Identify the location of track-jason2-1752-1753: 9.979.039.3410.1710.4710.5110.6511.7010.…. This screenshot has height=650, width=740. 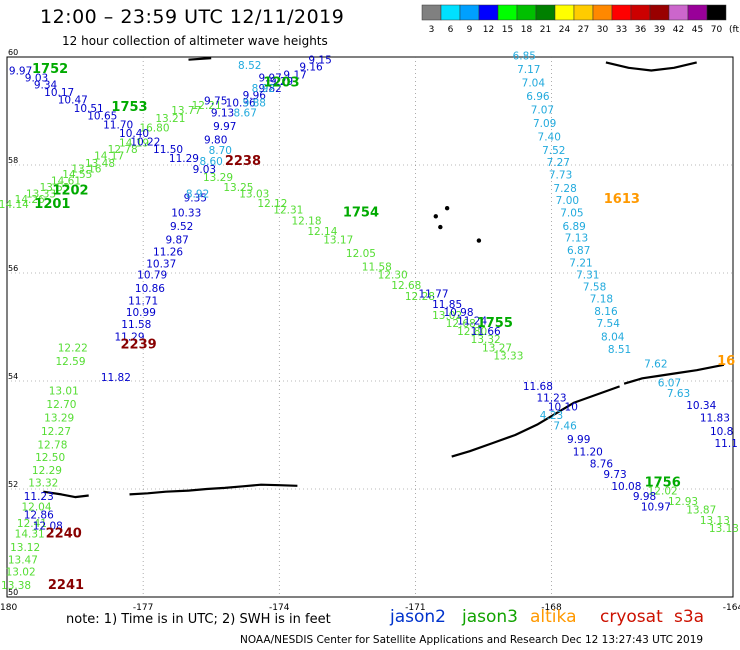
(104, 114).